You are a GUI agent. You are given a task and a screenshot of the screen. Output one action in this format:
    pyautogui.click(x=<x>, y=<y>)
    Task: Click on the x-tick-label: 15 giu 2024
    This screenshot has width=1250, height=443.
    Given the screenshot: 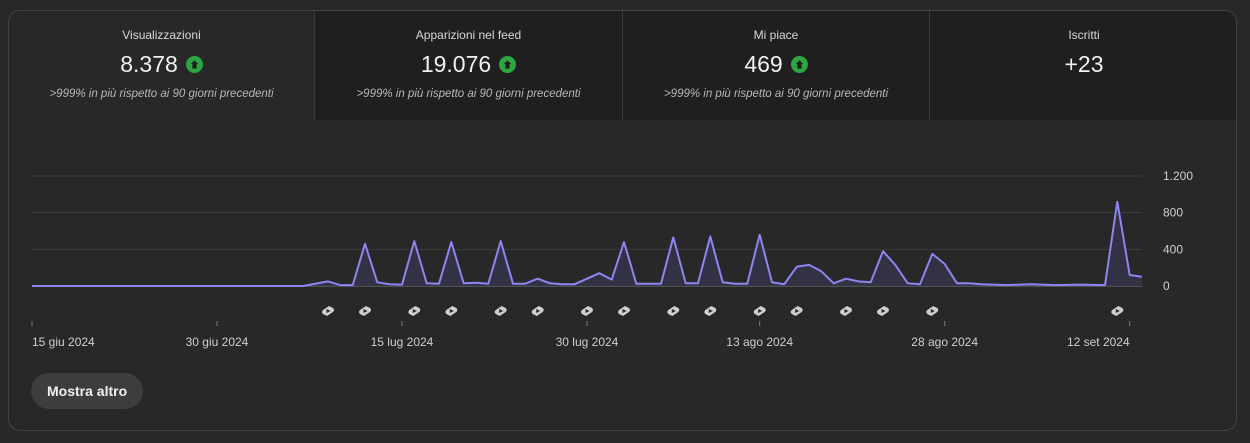 What is the action you would take?
    pyautogui.click(x=63, y=342)
    